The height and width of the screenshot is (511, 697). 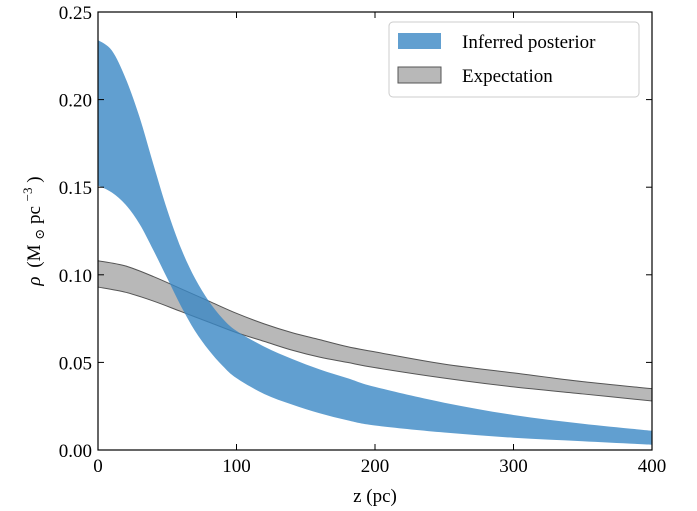 What do you see at coordinates (34, 255) in the screenshot?
I see `y-label-unit-open: (M` at bounding box center [34, 255].